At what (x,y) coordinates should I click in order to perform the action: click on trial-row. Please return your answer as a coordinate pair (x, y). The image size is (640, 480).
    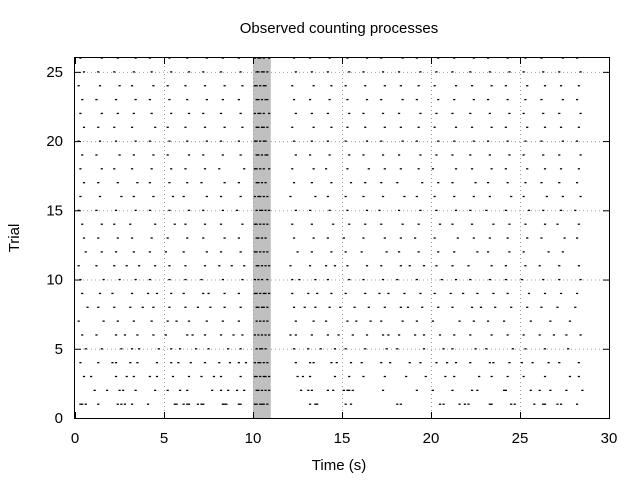
    Looking at the image, I should click on (338, 390).